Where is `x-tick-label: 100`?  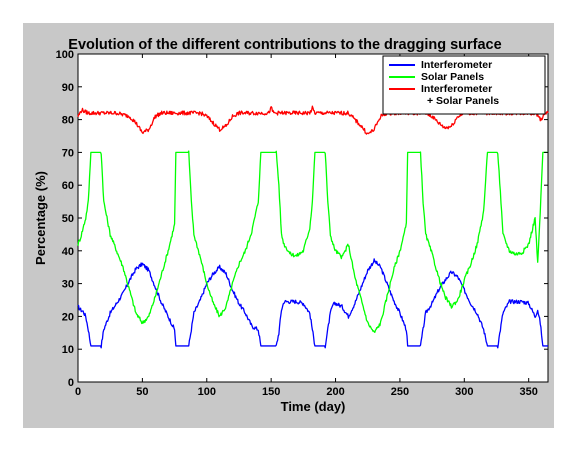
x-tick-label: 100 is located at coordinates (207, 392).